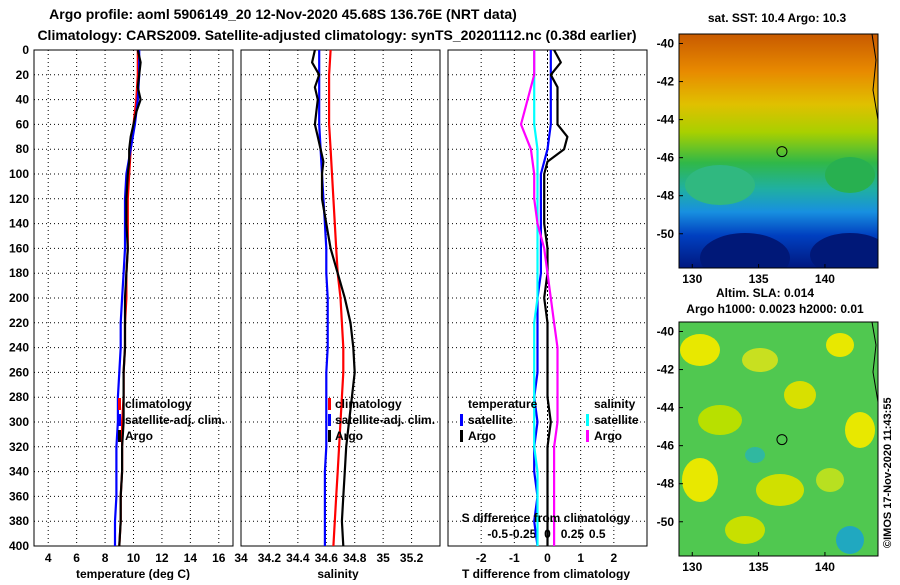  What do you see at coordinates (191, 558) in the screenshot?
I see `x-tick-label: 14` at bounding box center [191, 558].